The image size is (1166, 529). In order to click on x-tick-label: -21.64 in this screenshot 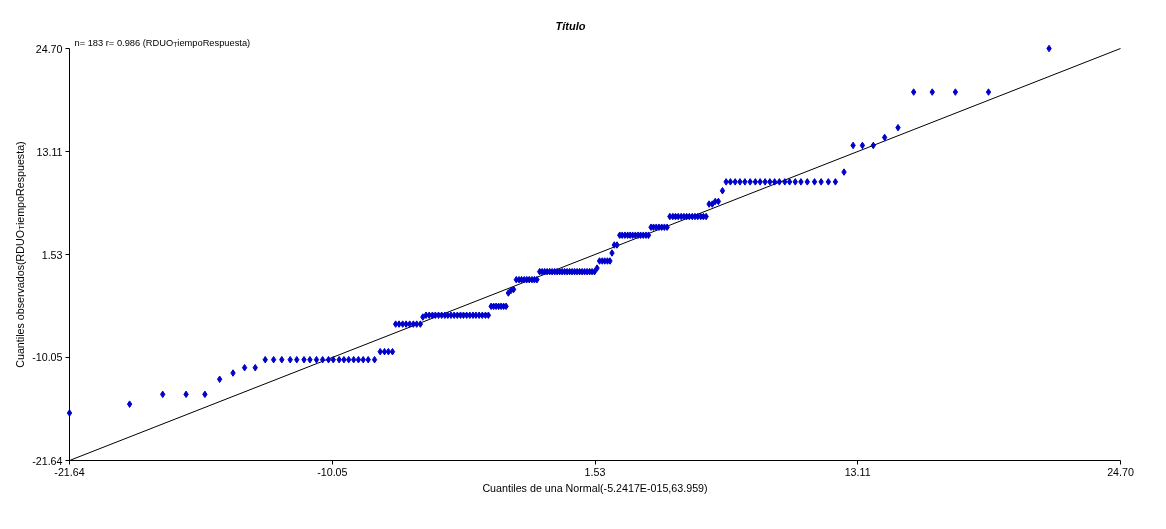, I will do `click(69, 471)`.